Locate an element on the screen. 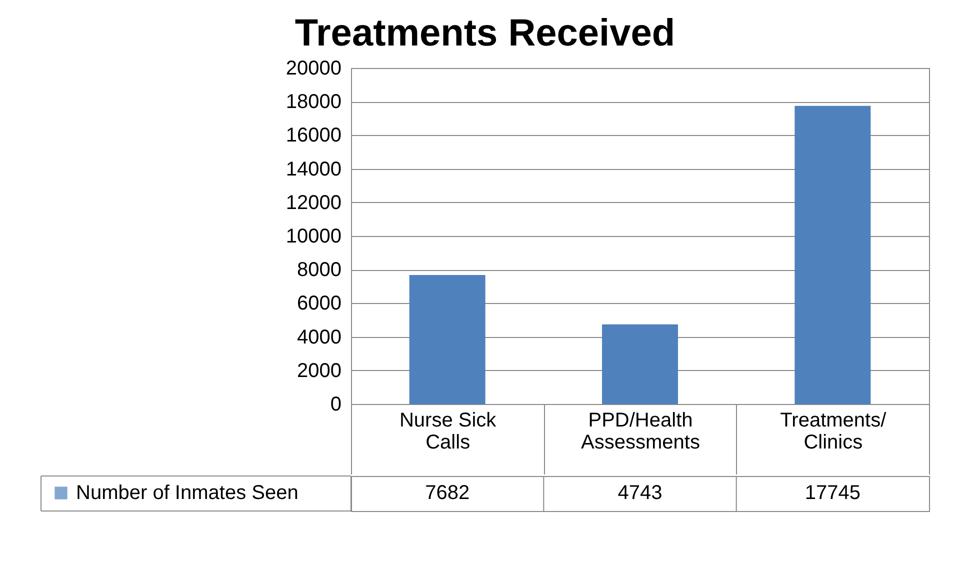 The height and width of the screenshot is (579, 964). chart-title: Treatments Received is located at coordinates (485, 33).